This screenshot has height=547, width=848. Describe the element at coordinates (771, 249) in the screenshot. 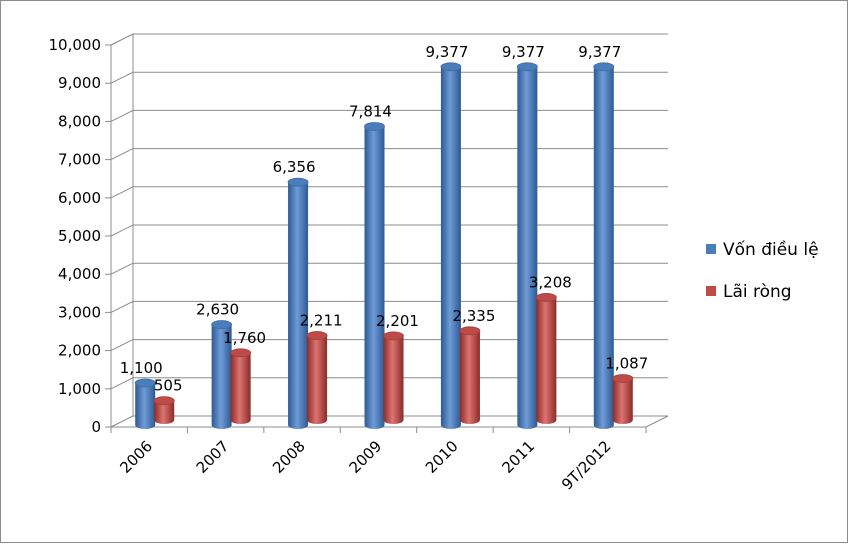

I see `legend-label-von-dieu-le: Vốn điều lệ` at that location.